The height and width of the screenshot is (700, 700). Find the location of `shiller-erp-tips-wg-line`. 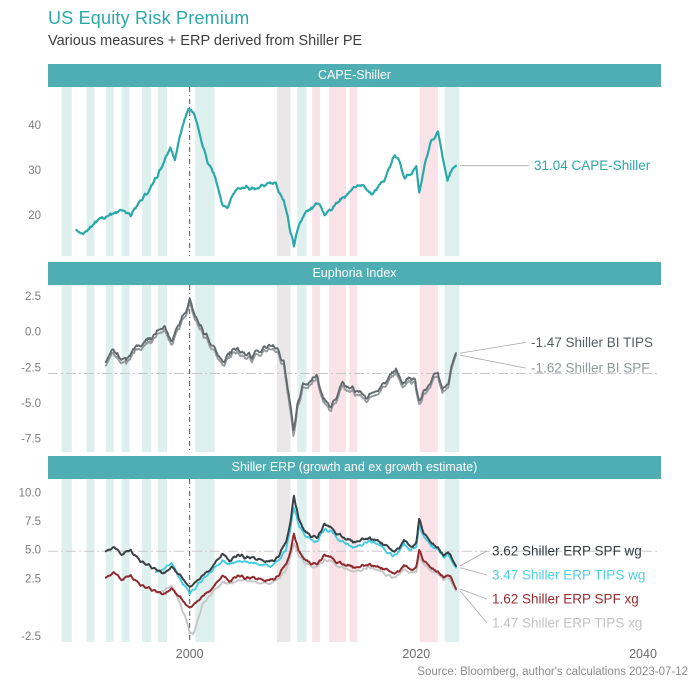

shiller-erp-tips-wg-line is located at coordinates (305, 551).